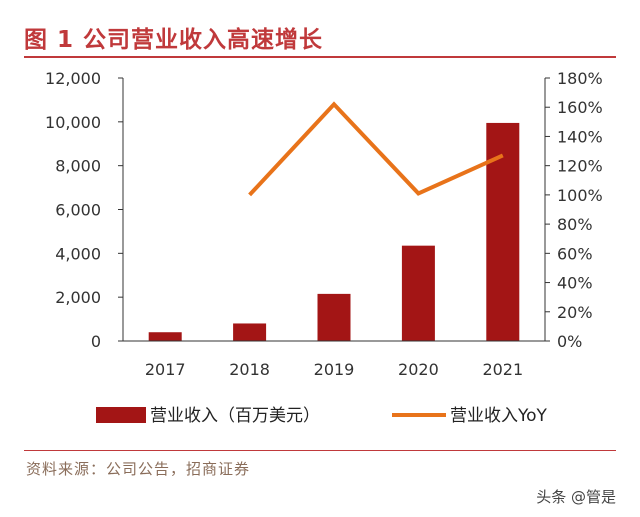 Image resolution: width=640 pixels, height=517 pixels. What do you see at coordinates (235, 416) in the screenshot?
I see `legend-bar-label: 营业收入（百万美元）` at bounding box center [235, 416].